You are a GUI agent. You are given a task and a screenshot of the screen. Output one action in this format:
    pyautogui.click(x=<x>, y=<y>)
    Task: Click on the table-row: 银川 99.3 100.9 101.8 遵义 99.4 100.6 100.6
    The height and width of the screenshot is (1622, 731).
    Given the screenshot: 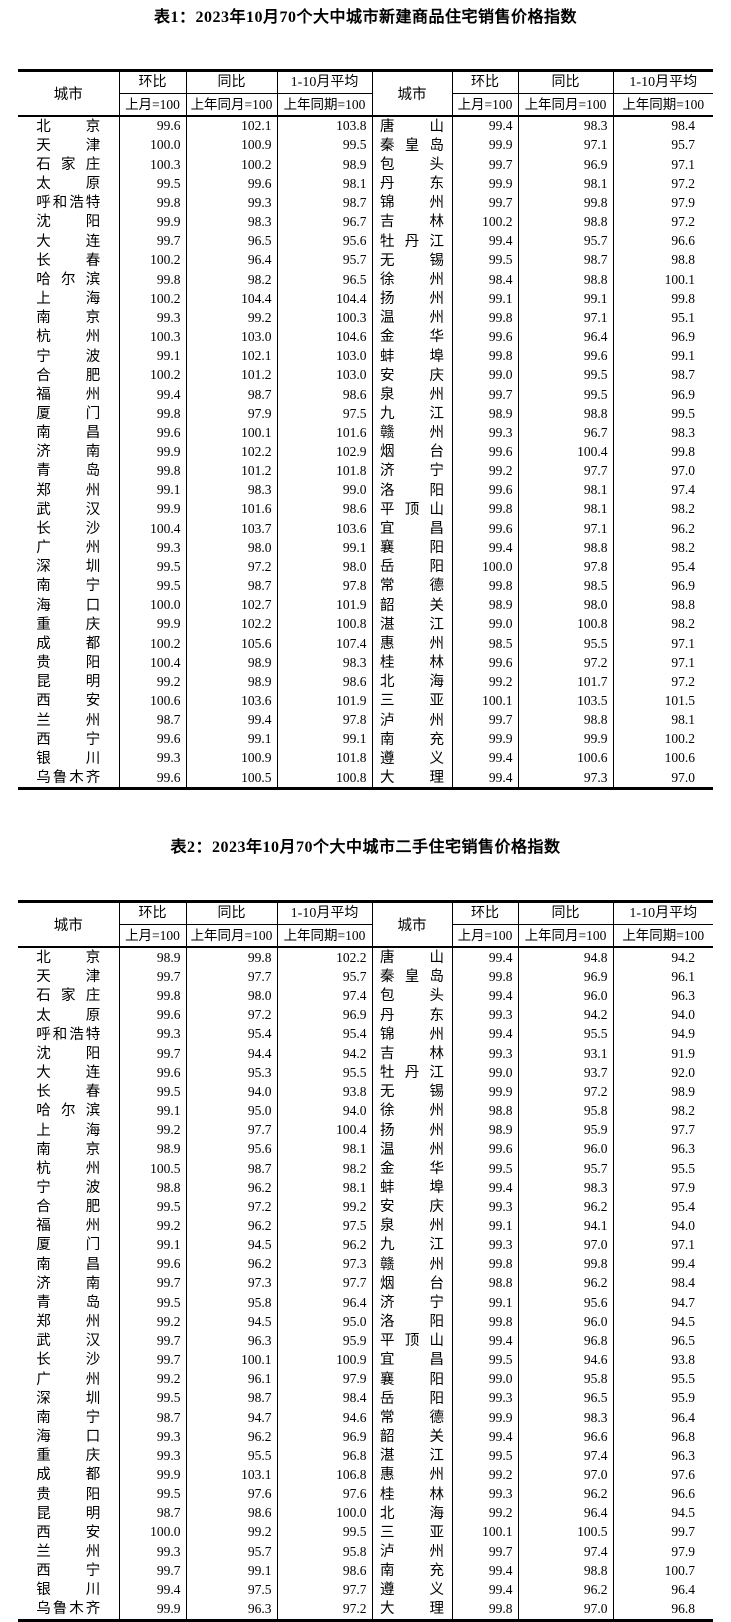 What is the action you would take?
    pyautogui.click(x=365, y=759)
    